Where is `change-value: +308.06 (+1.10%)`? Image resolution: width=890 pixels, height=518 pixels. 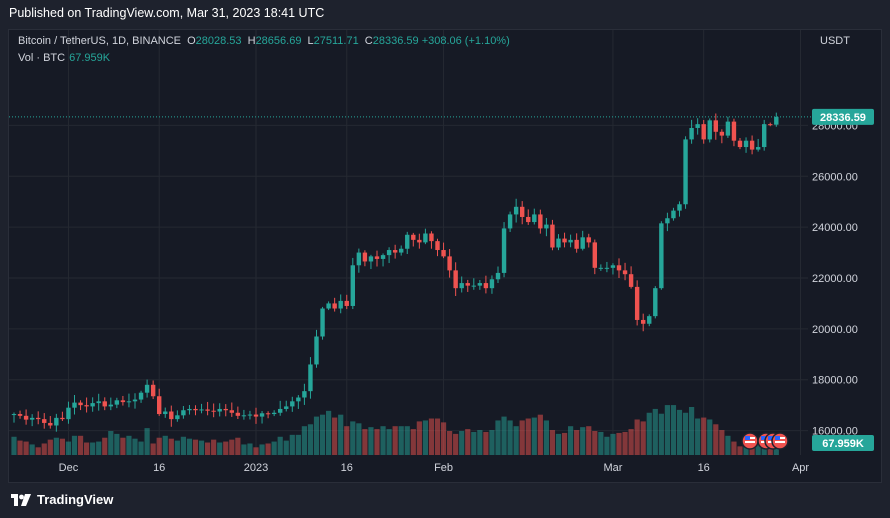 change-value: +308.06 (+1.10%) is located at coordinates (465, 41).